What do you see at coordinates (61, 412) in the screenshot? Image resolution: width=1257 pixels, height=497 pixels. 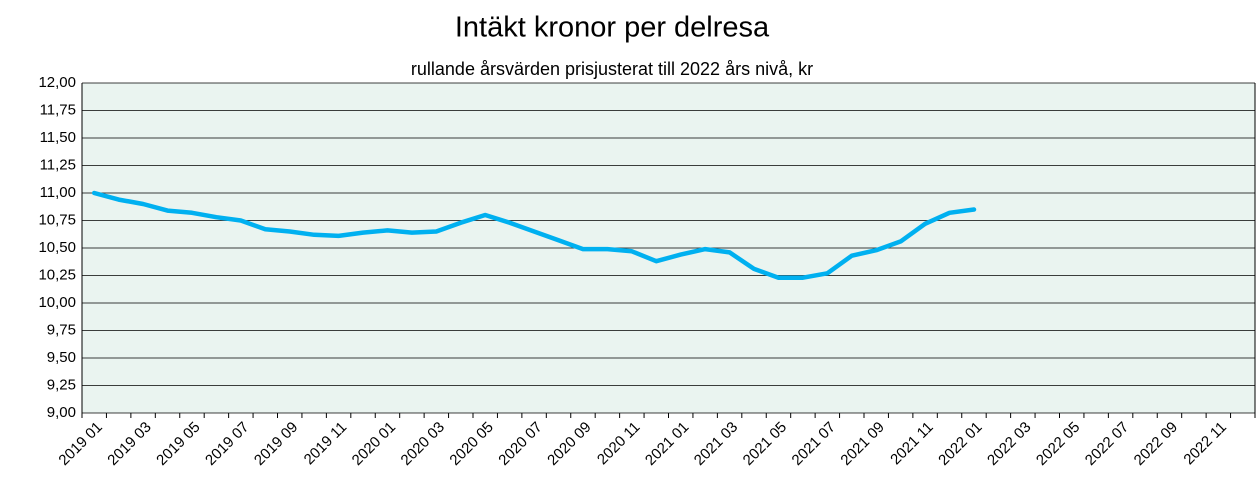 I see `y-tick-label: 9,00` at bounding box center [61, 412].